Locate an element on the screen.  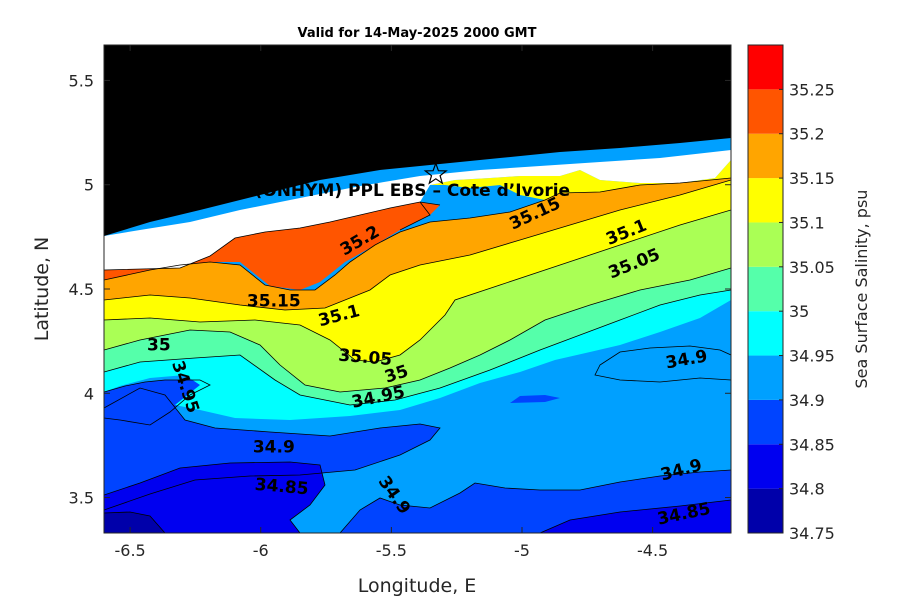
patch-34-85-left is located at coordinates (157, 402).